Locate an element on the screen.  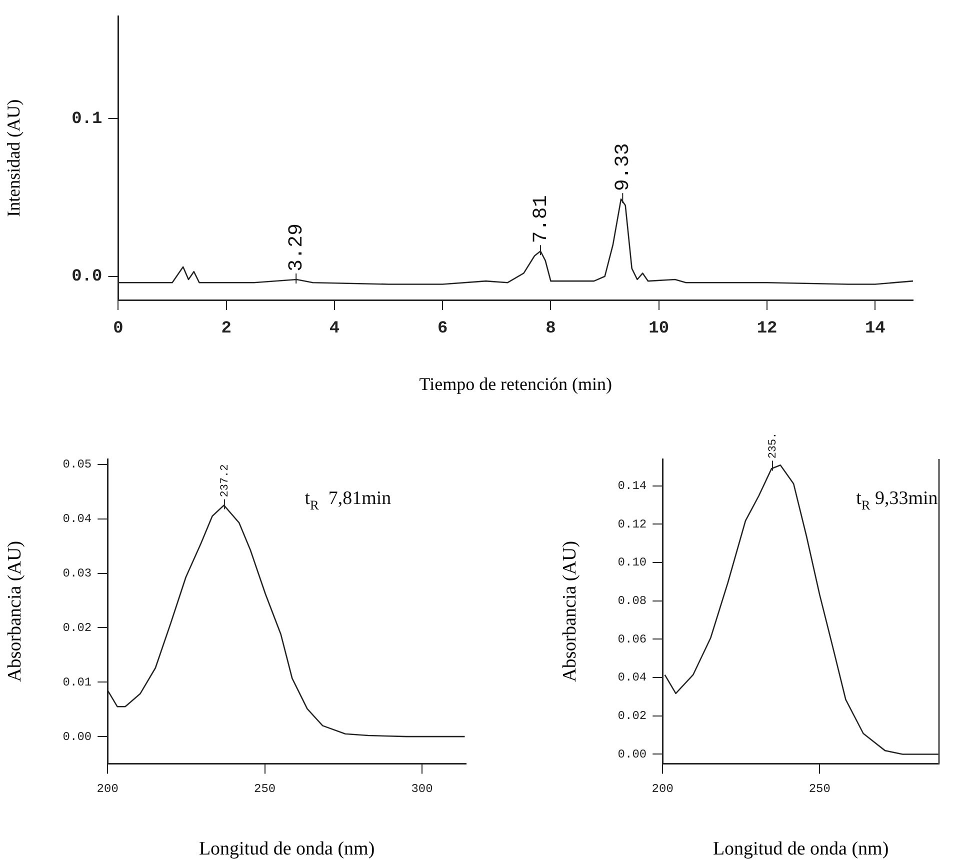
y-tick-label: 0.03 is located at coordinates (77, 573).